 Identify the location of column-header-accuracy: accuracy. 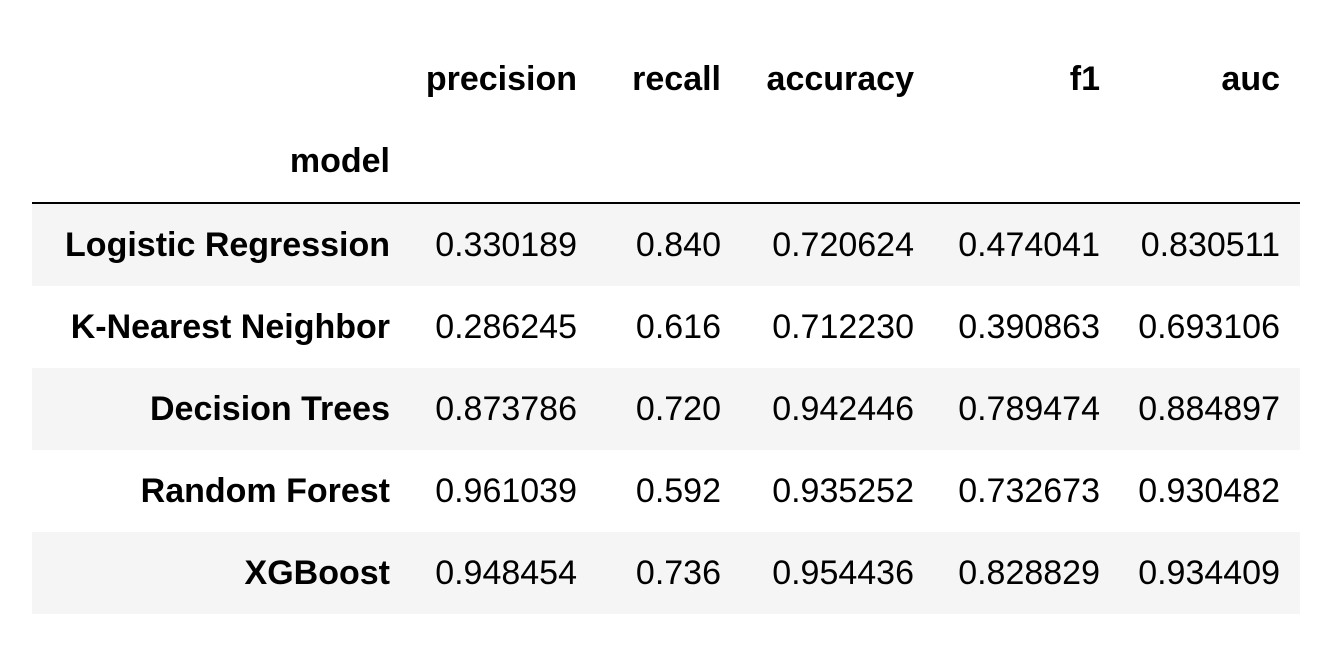
(840, 79).